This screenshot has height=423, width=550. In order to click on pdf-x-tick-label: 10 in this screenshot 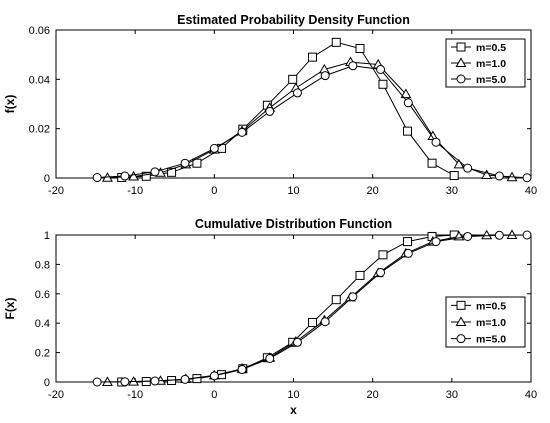, I will do `click(293, 191)`.